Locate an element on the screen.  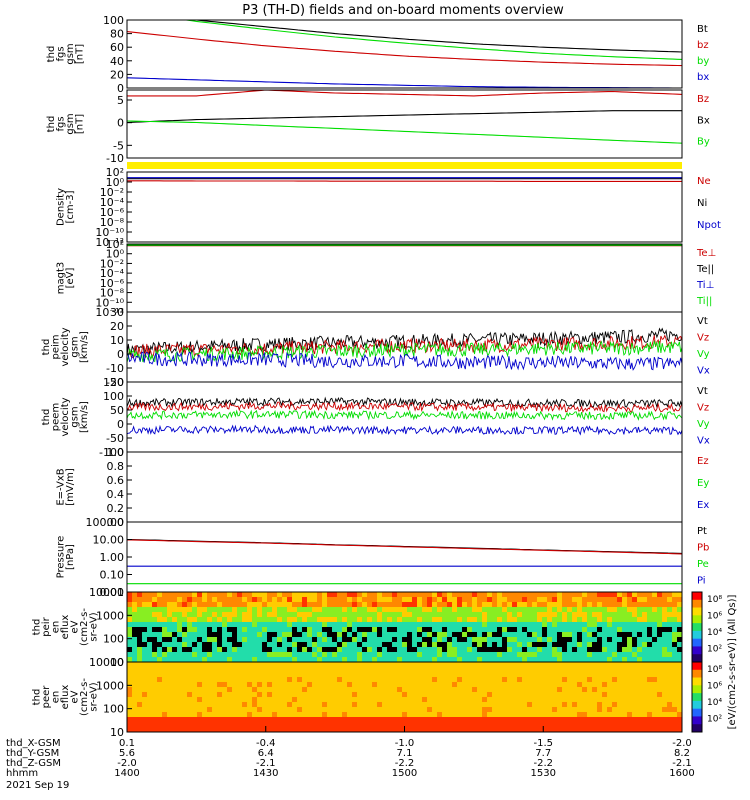
colorbar-segment is located at coordinates (697, 596).